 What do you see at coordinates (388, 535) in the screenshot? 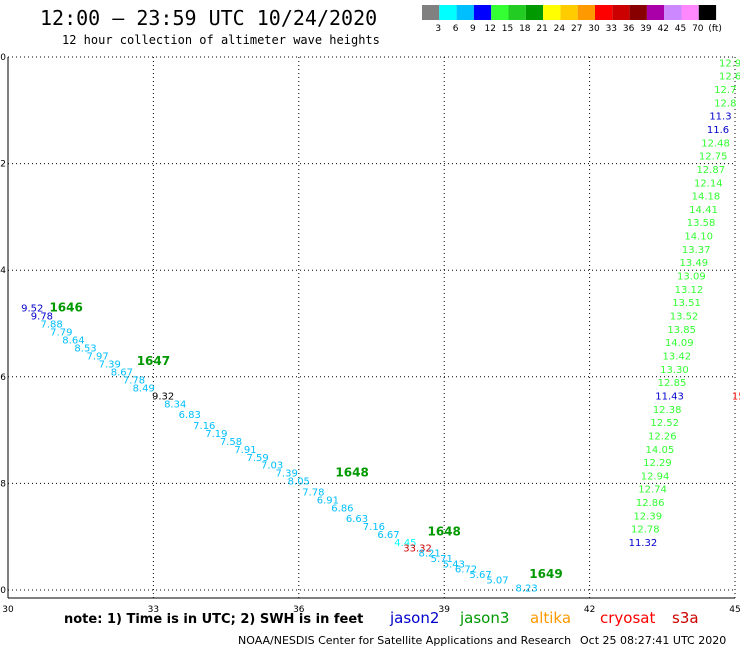
I see `swh-value: 6.67` at bounding box center [388, 535].